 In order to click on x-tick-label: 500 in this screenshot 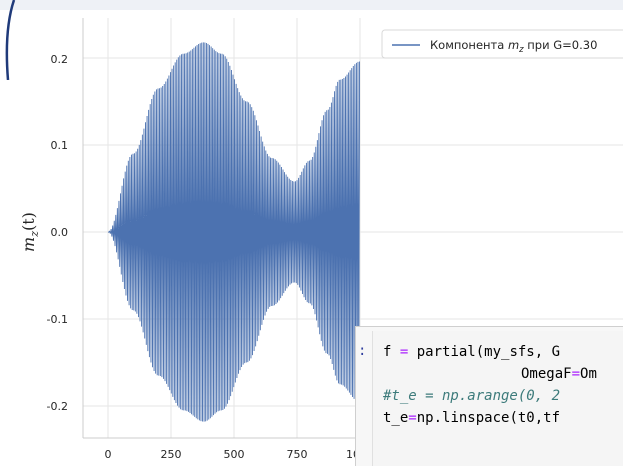, I will do `click(234, 454)`.